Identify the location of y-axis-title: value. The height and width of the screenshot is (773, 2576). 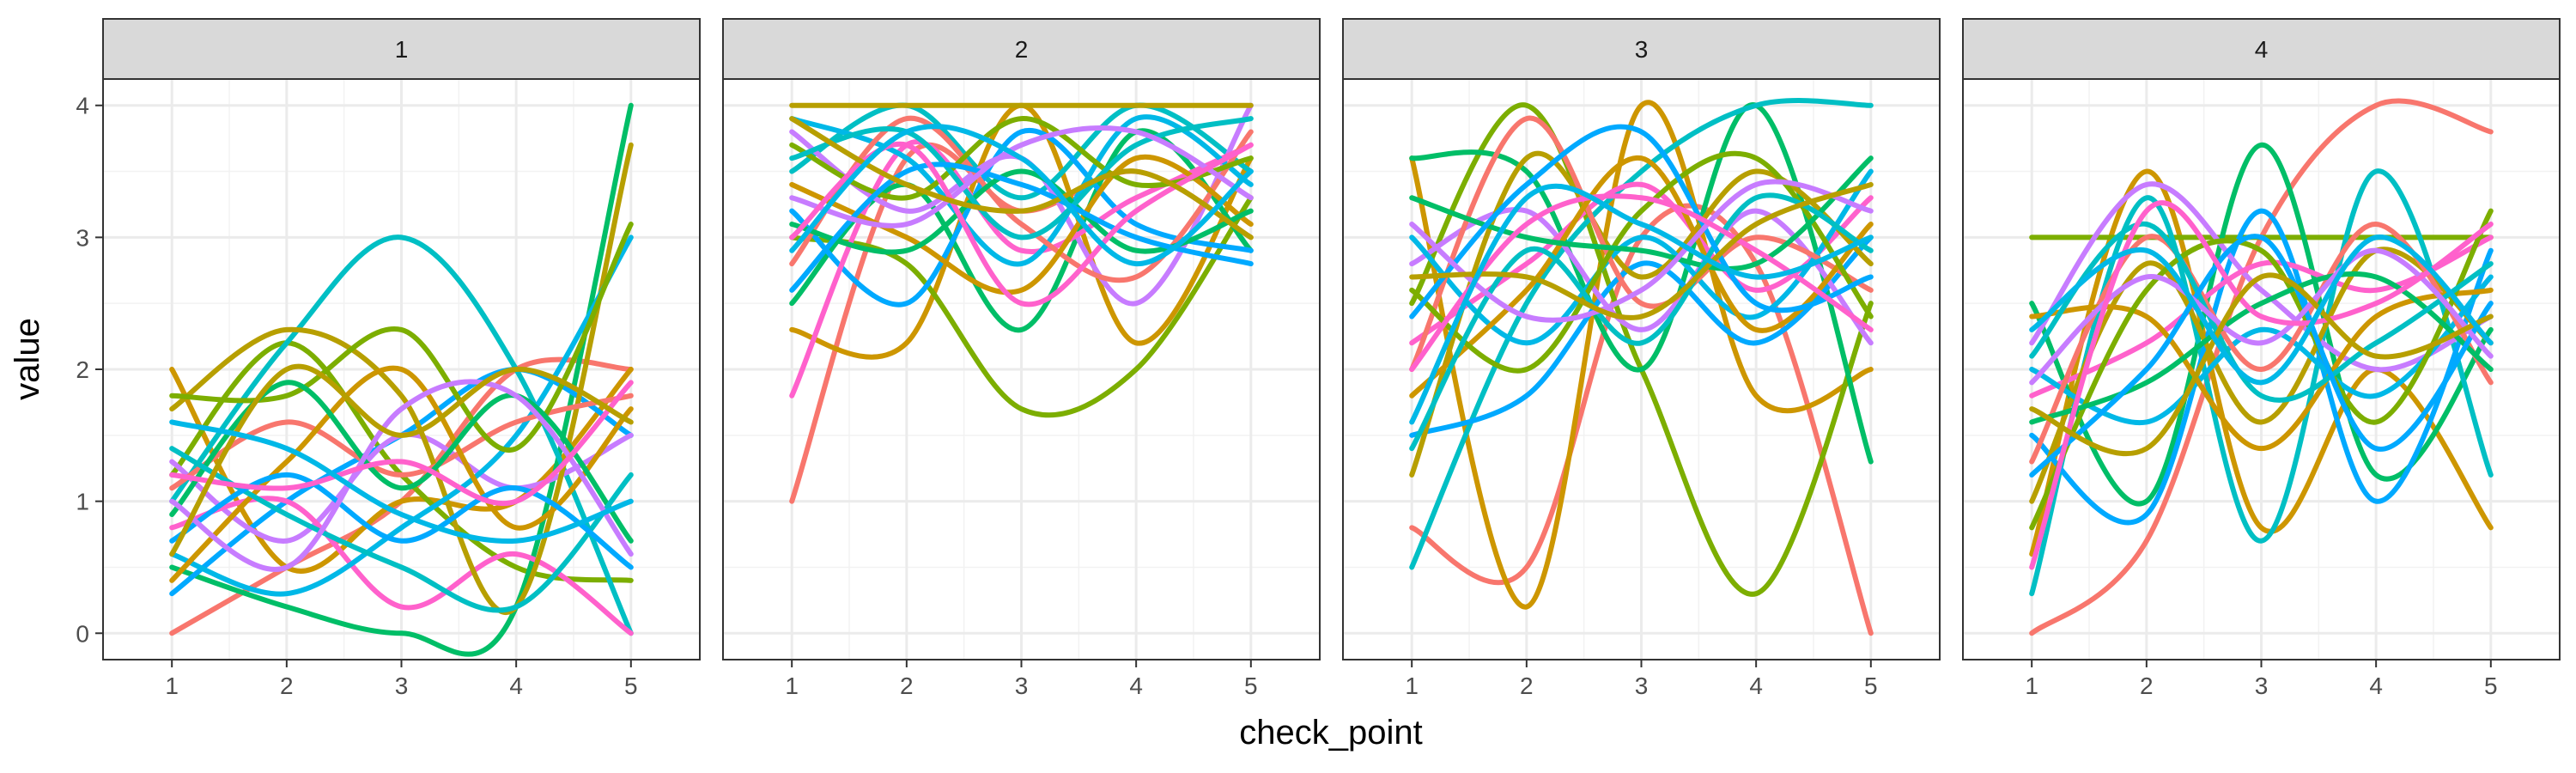
(28, 359).